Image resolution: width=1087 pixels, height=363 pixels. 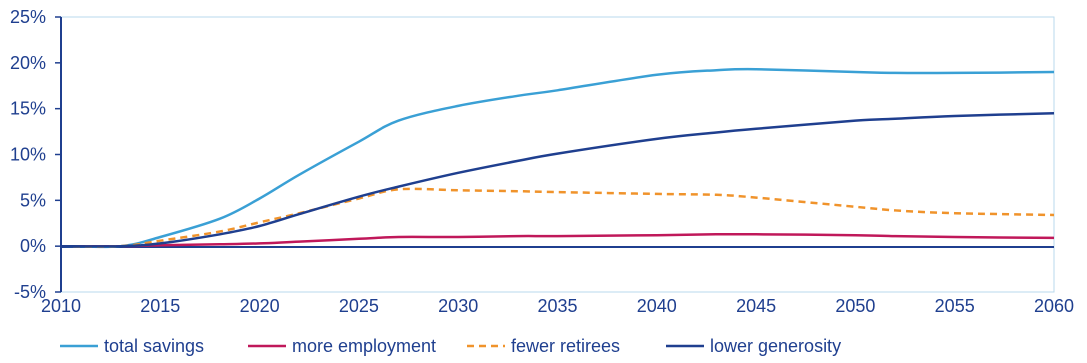 I want to click on x-tick-label: 2025, so click(x=359, y=306).